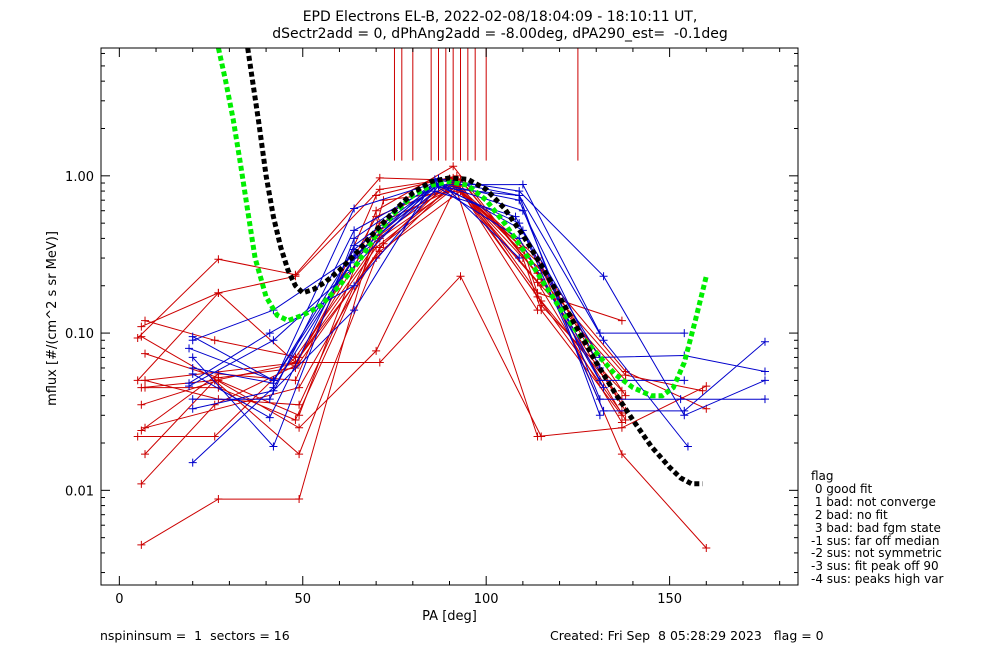 This screenshot has width=1000, height=650. I want to click on red-series-line, so click(385, 283).